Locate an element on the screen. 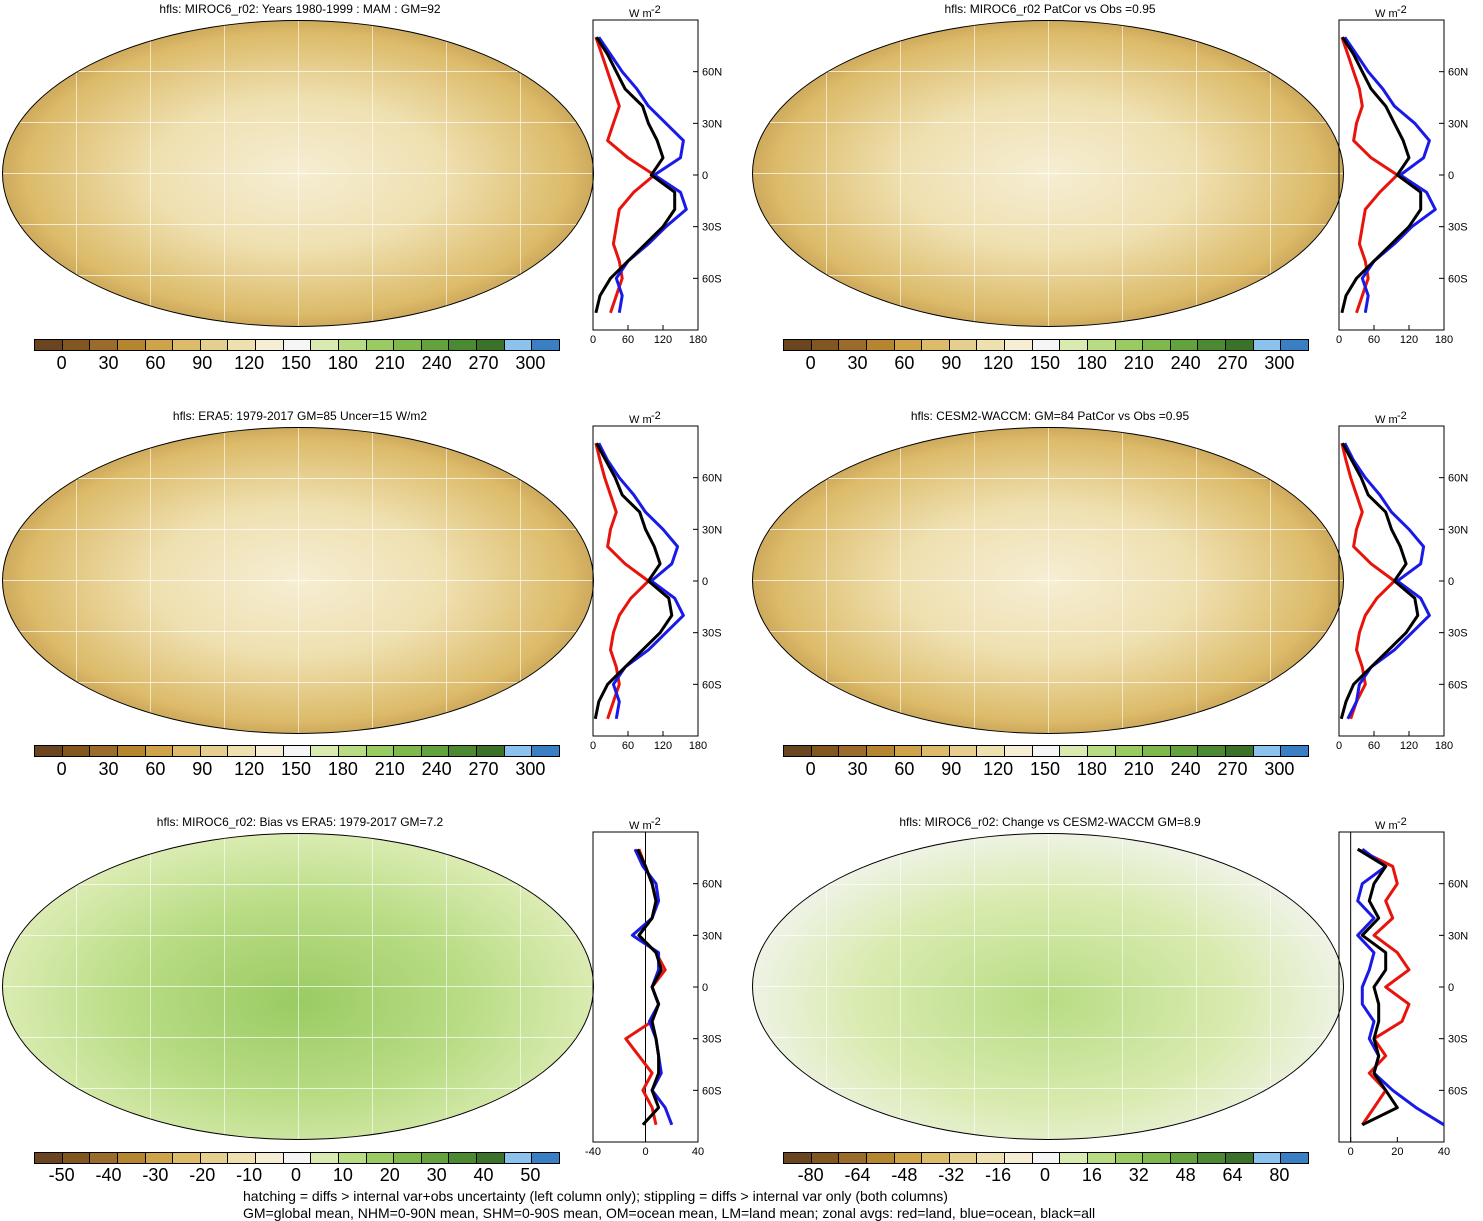  series-line-land is located at coordinates (1368, 581).